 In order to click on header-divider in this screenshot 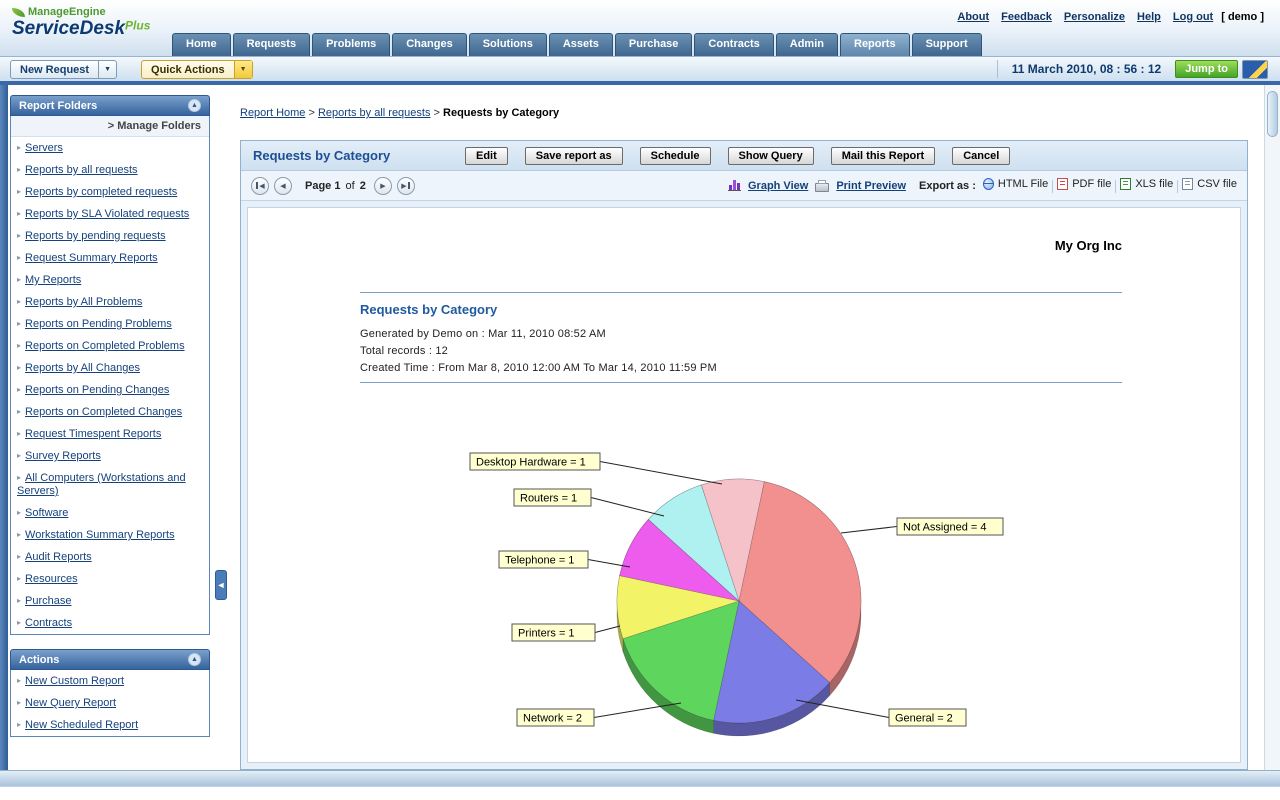, I will do `click(640, 83)`.